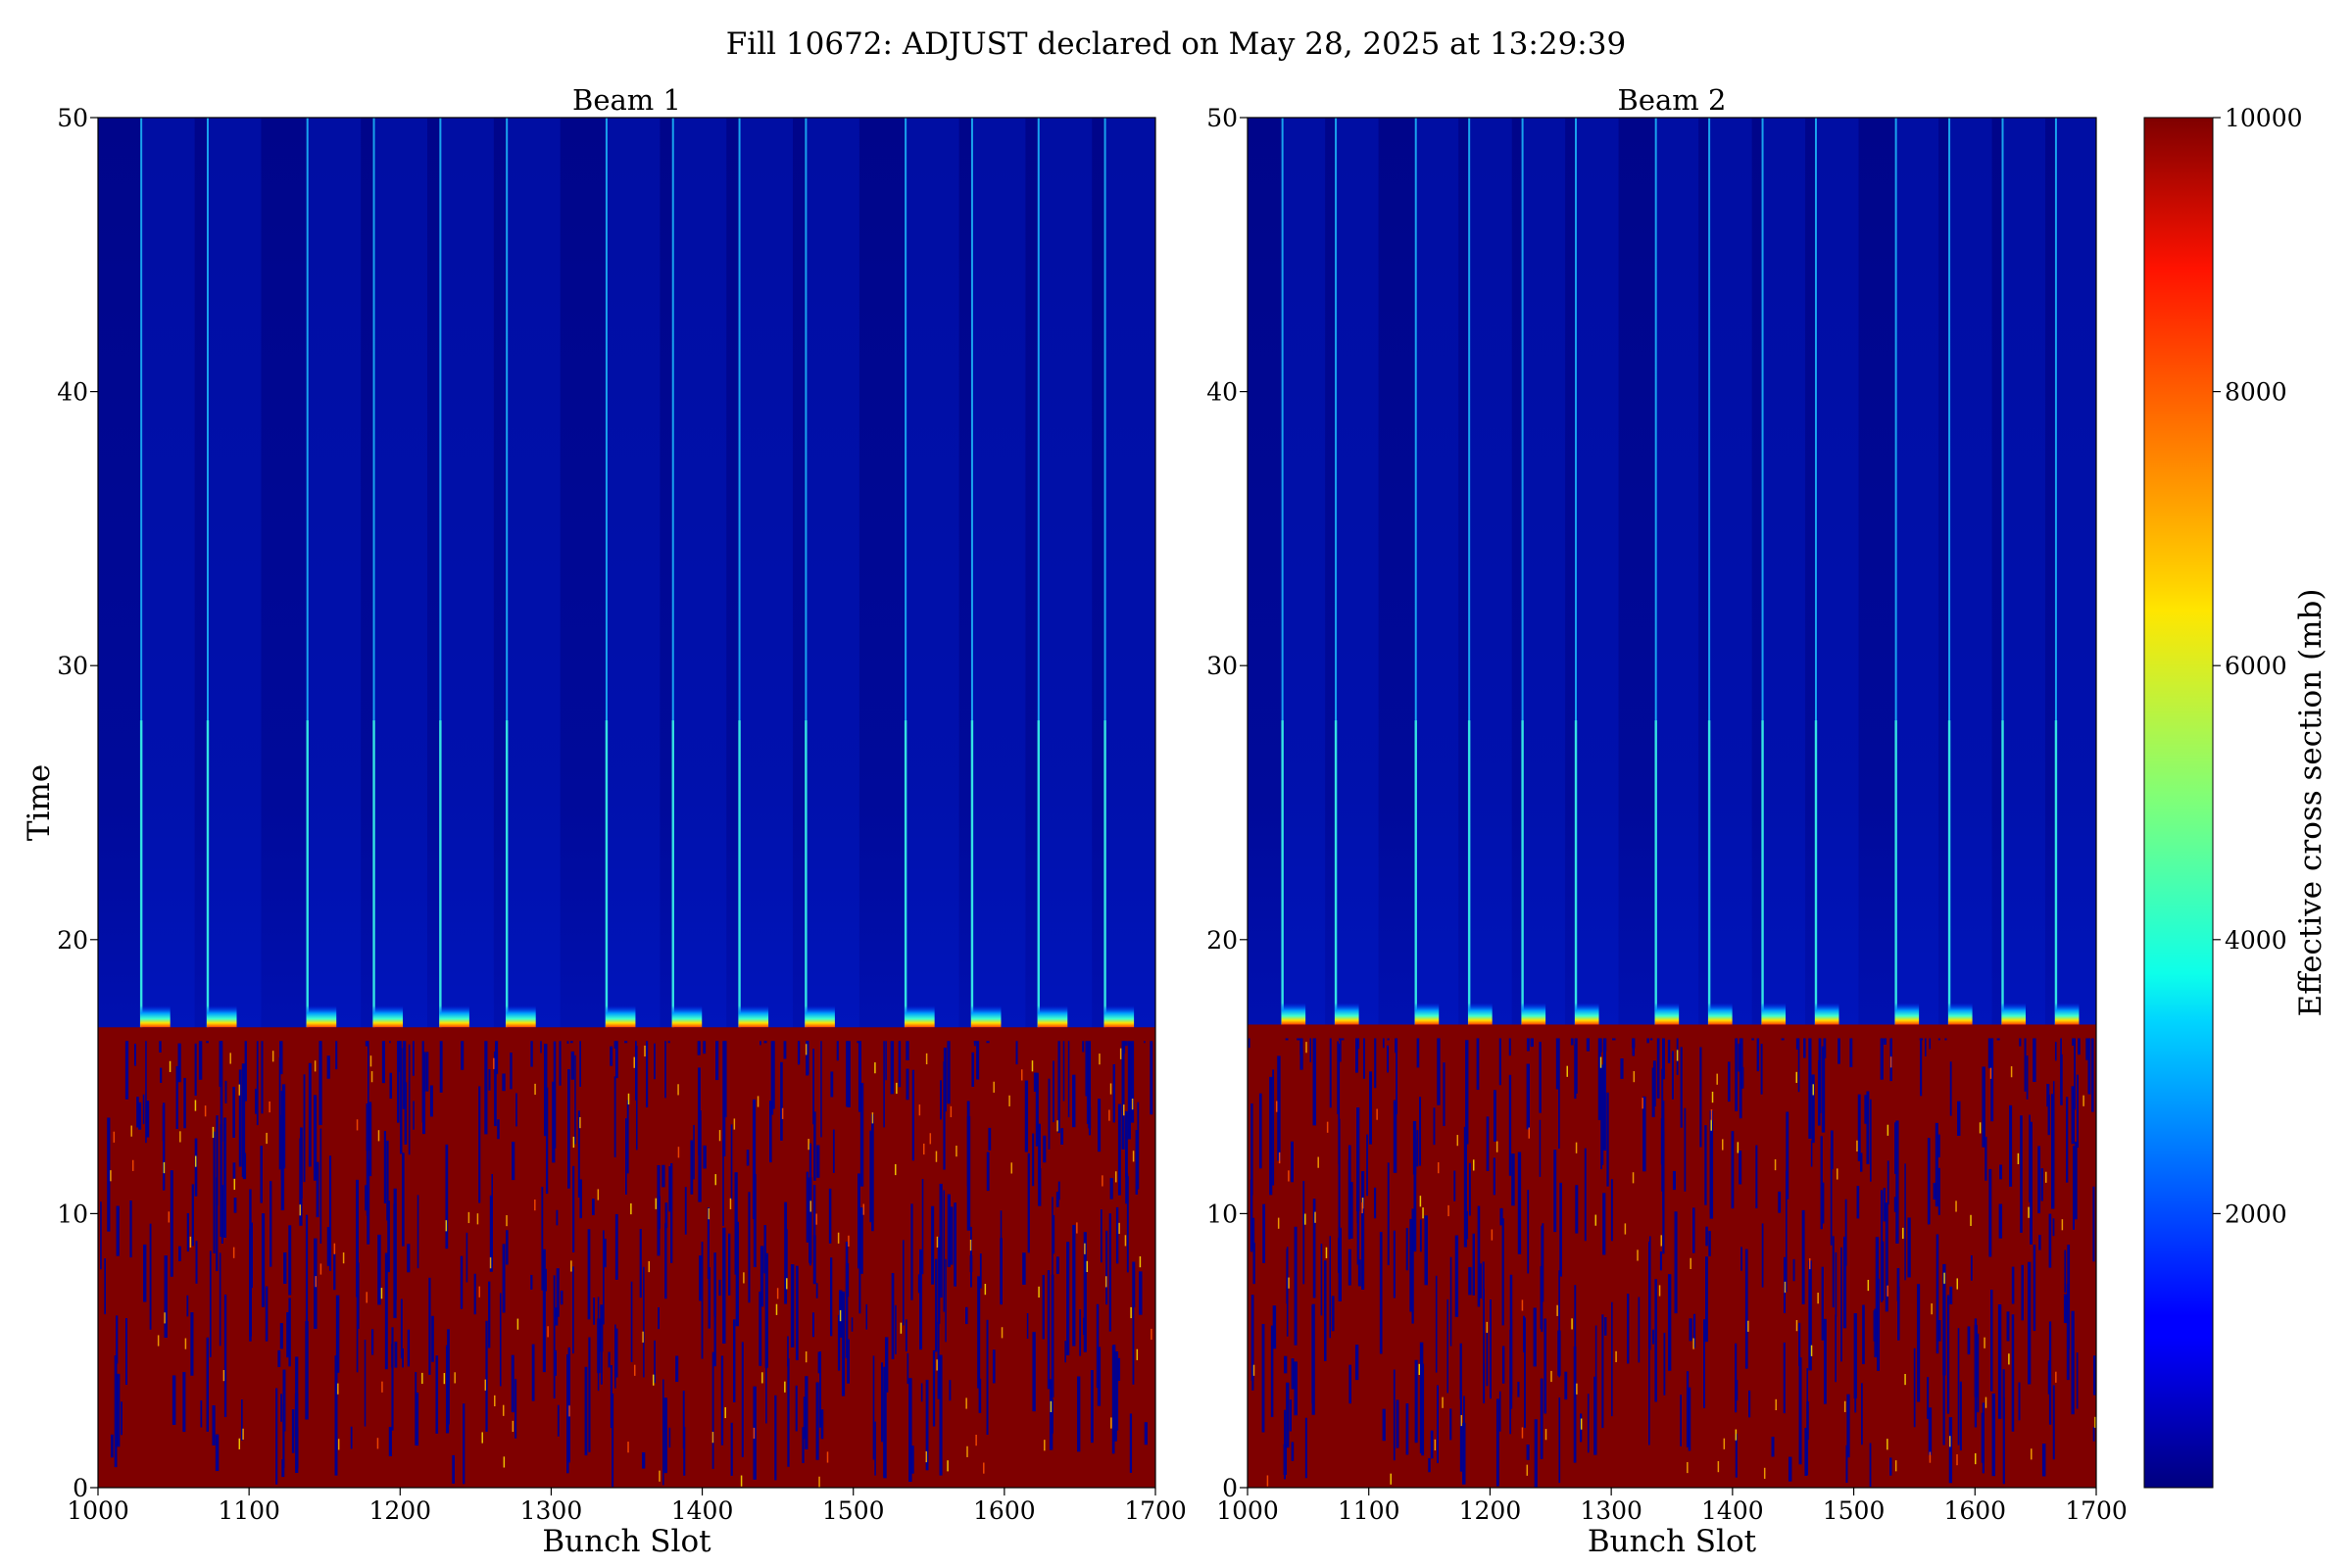 The width and height of the screenshot is (2352, 1568). I want to click on x-tick-label: 1200, so click(1490, 1510).